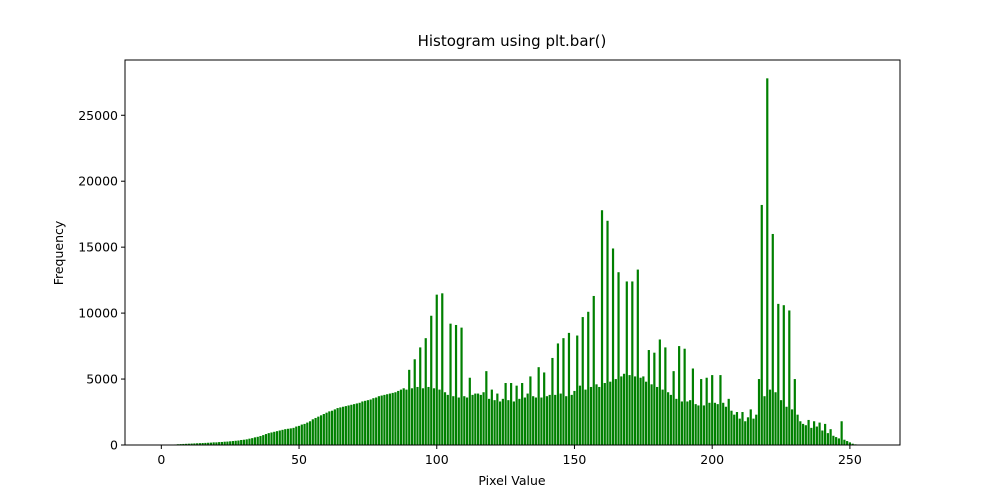 The width and height of the screenshot is (1000, 500). I want to click on chart-title: Histogram using plt.bar(), so click(512, 41).